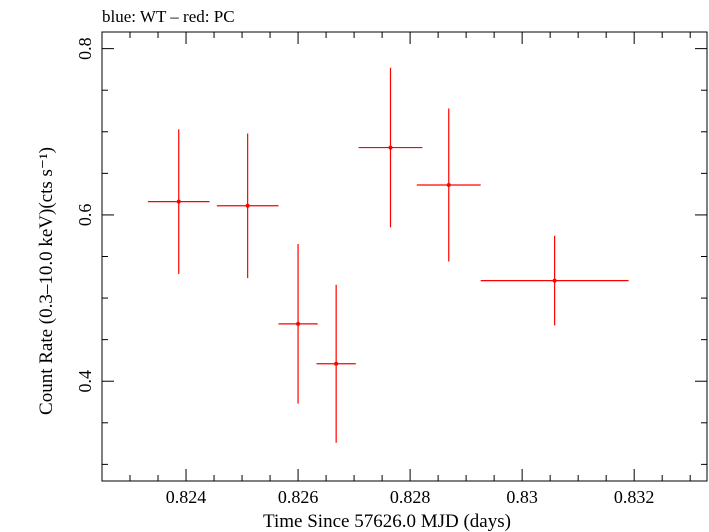 This screenshot has height=532, width=709. Describe the element at coordinates (168, 16) in the screenshot. I see `chart-title: blue: WT – red: PC` at that location.